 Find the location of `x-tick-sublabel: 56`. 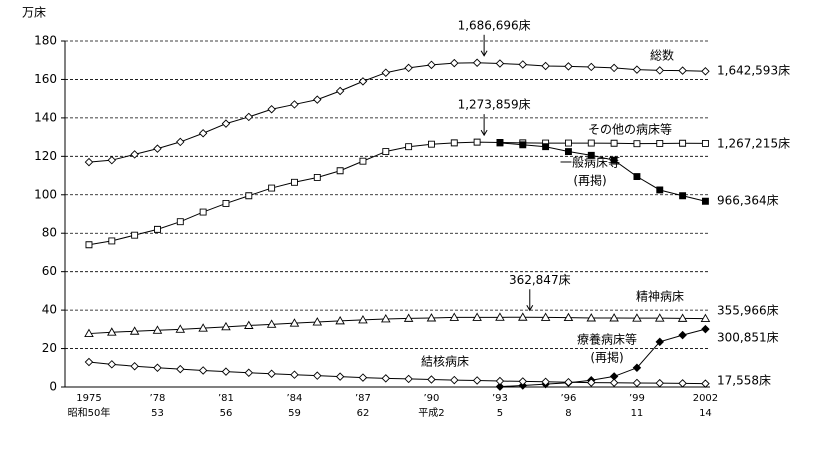

x-tick-sublabel: 56 is located at coordinates (226, 413).